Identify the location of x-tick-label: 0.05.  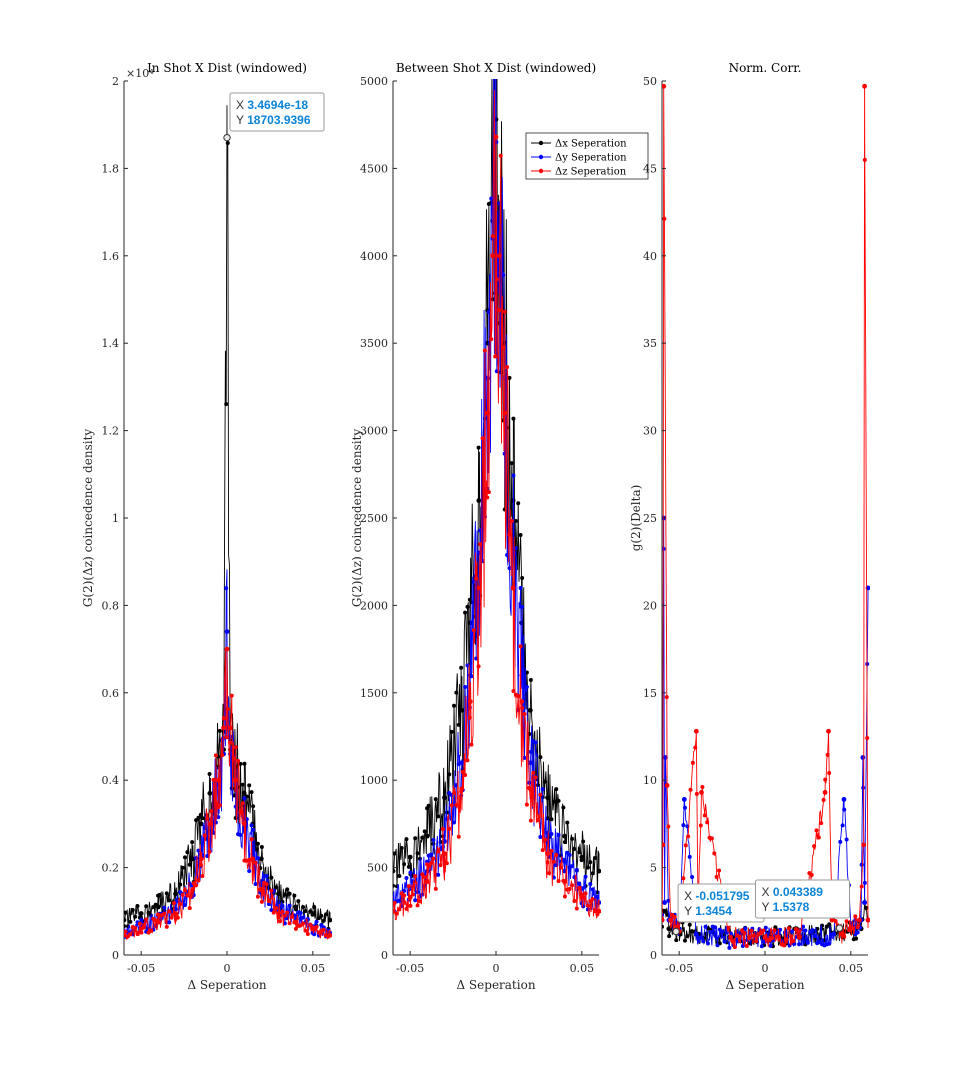
(851, 968).